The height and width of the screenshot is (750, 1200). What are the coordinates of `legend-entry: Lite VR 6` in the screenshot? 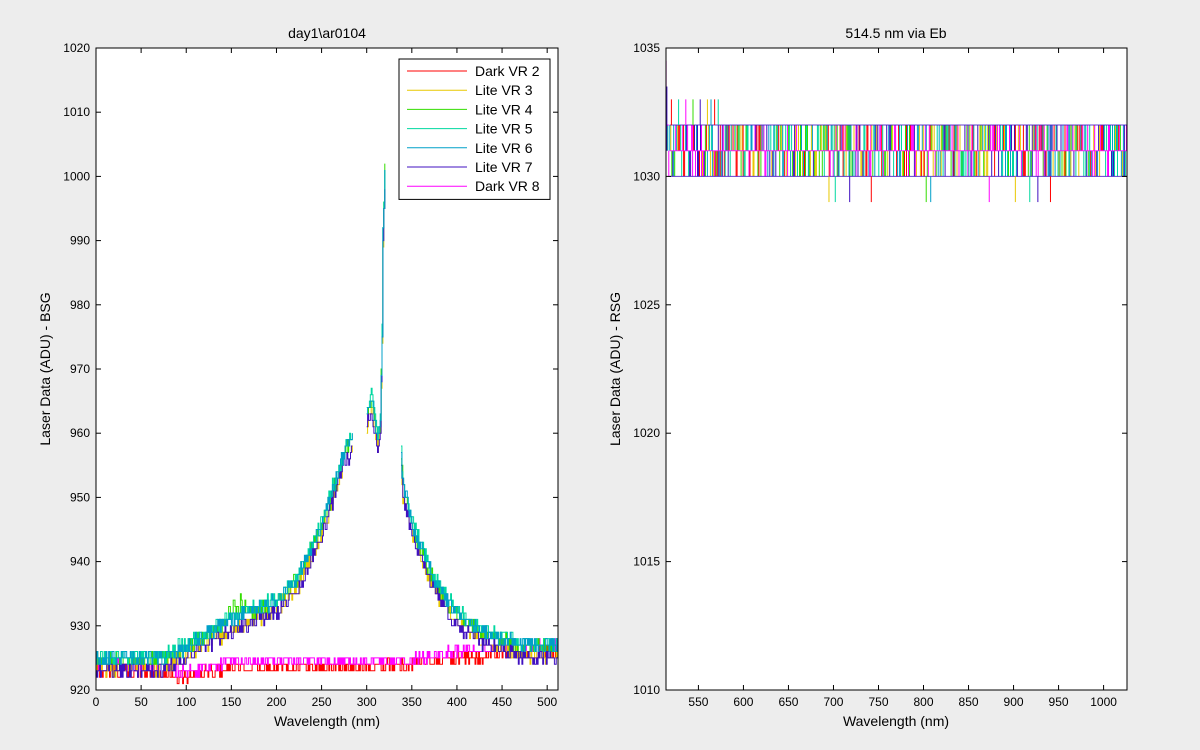 It's located at (504, 148).